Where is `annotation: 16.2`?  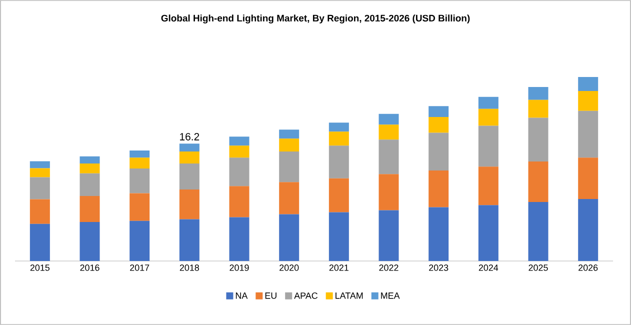
annotation: 16.2 is located at coordinates (190, 136).